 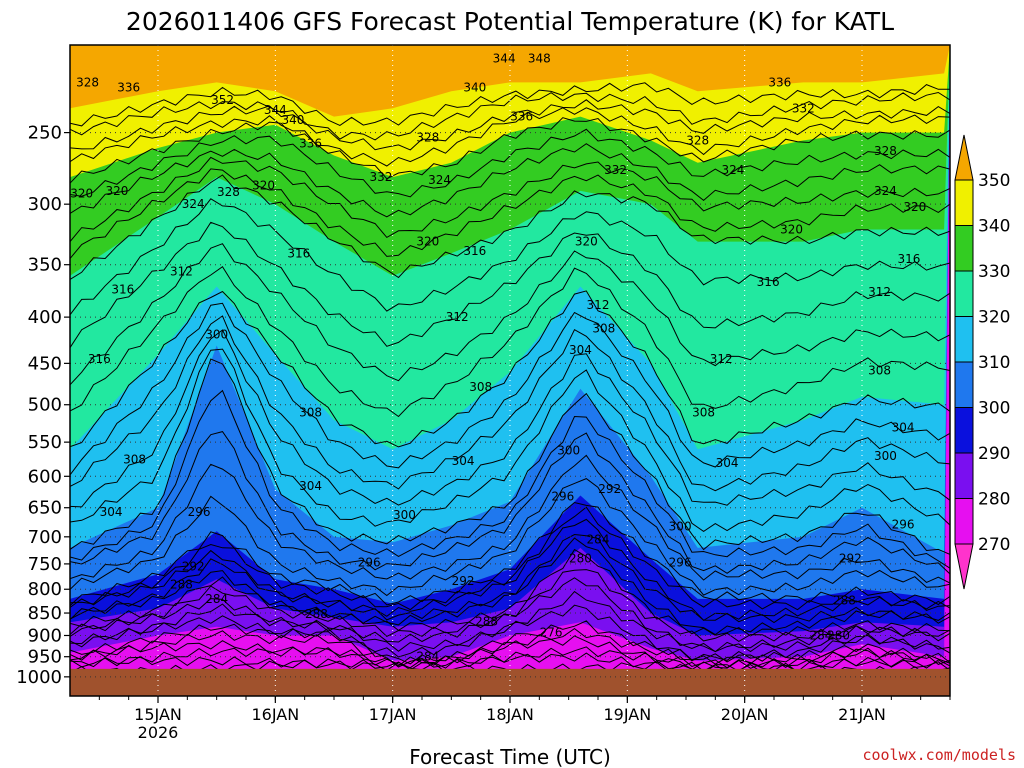 What do you see at coordinates (580, 559) in the screenshot?
I see `contour-label: 280` at bounding box center [580, 559].